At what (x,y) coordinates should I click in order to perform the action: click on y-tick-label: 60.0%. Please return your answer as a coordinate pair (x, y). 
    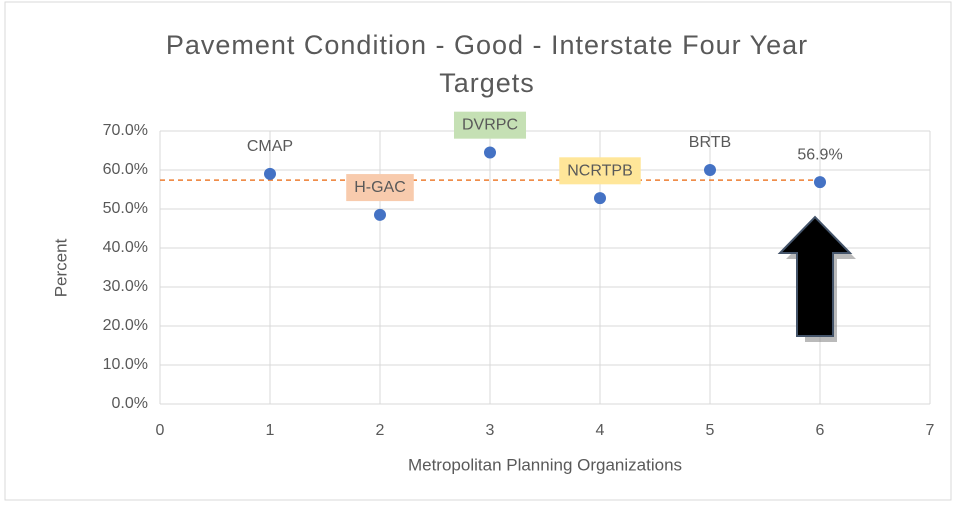
    Looking at the image, I should click on (125, 169).